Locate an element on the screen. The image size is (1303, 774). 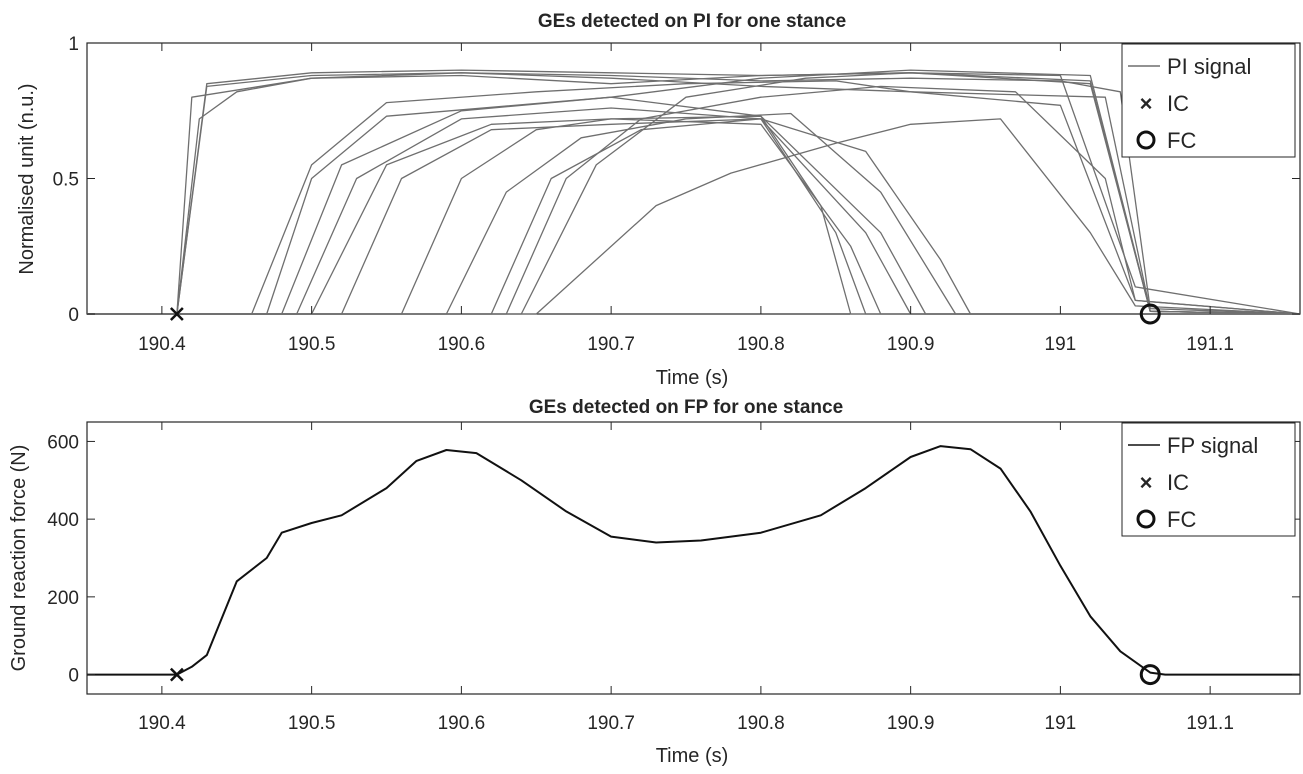
pi-y-tick-label-0: 0 is located at coordinates (73, 315).